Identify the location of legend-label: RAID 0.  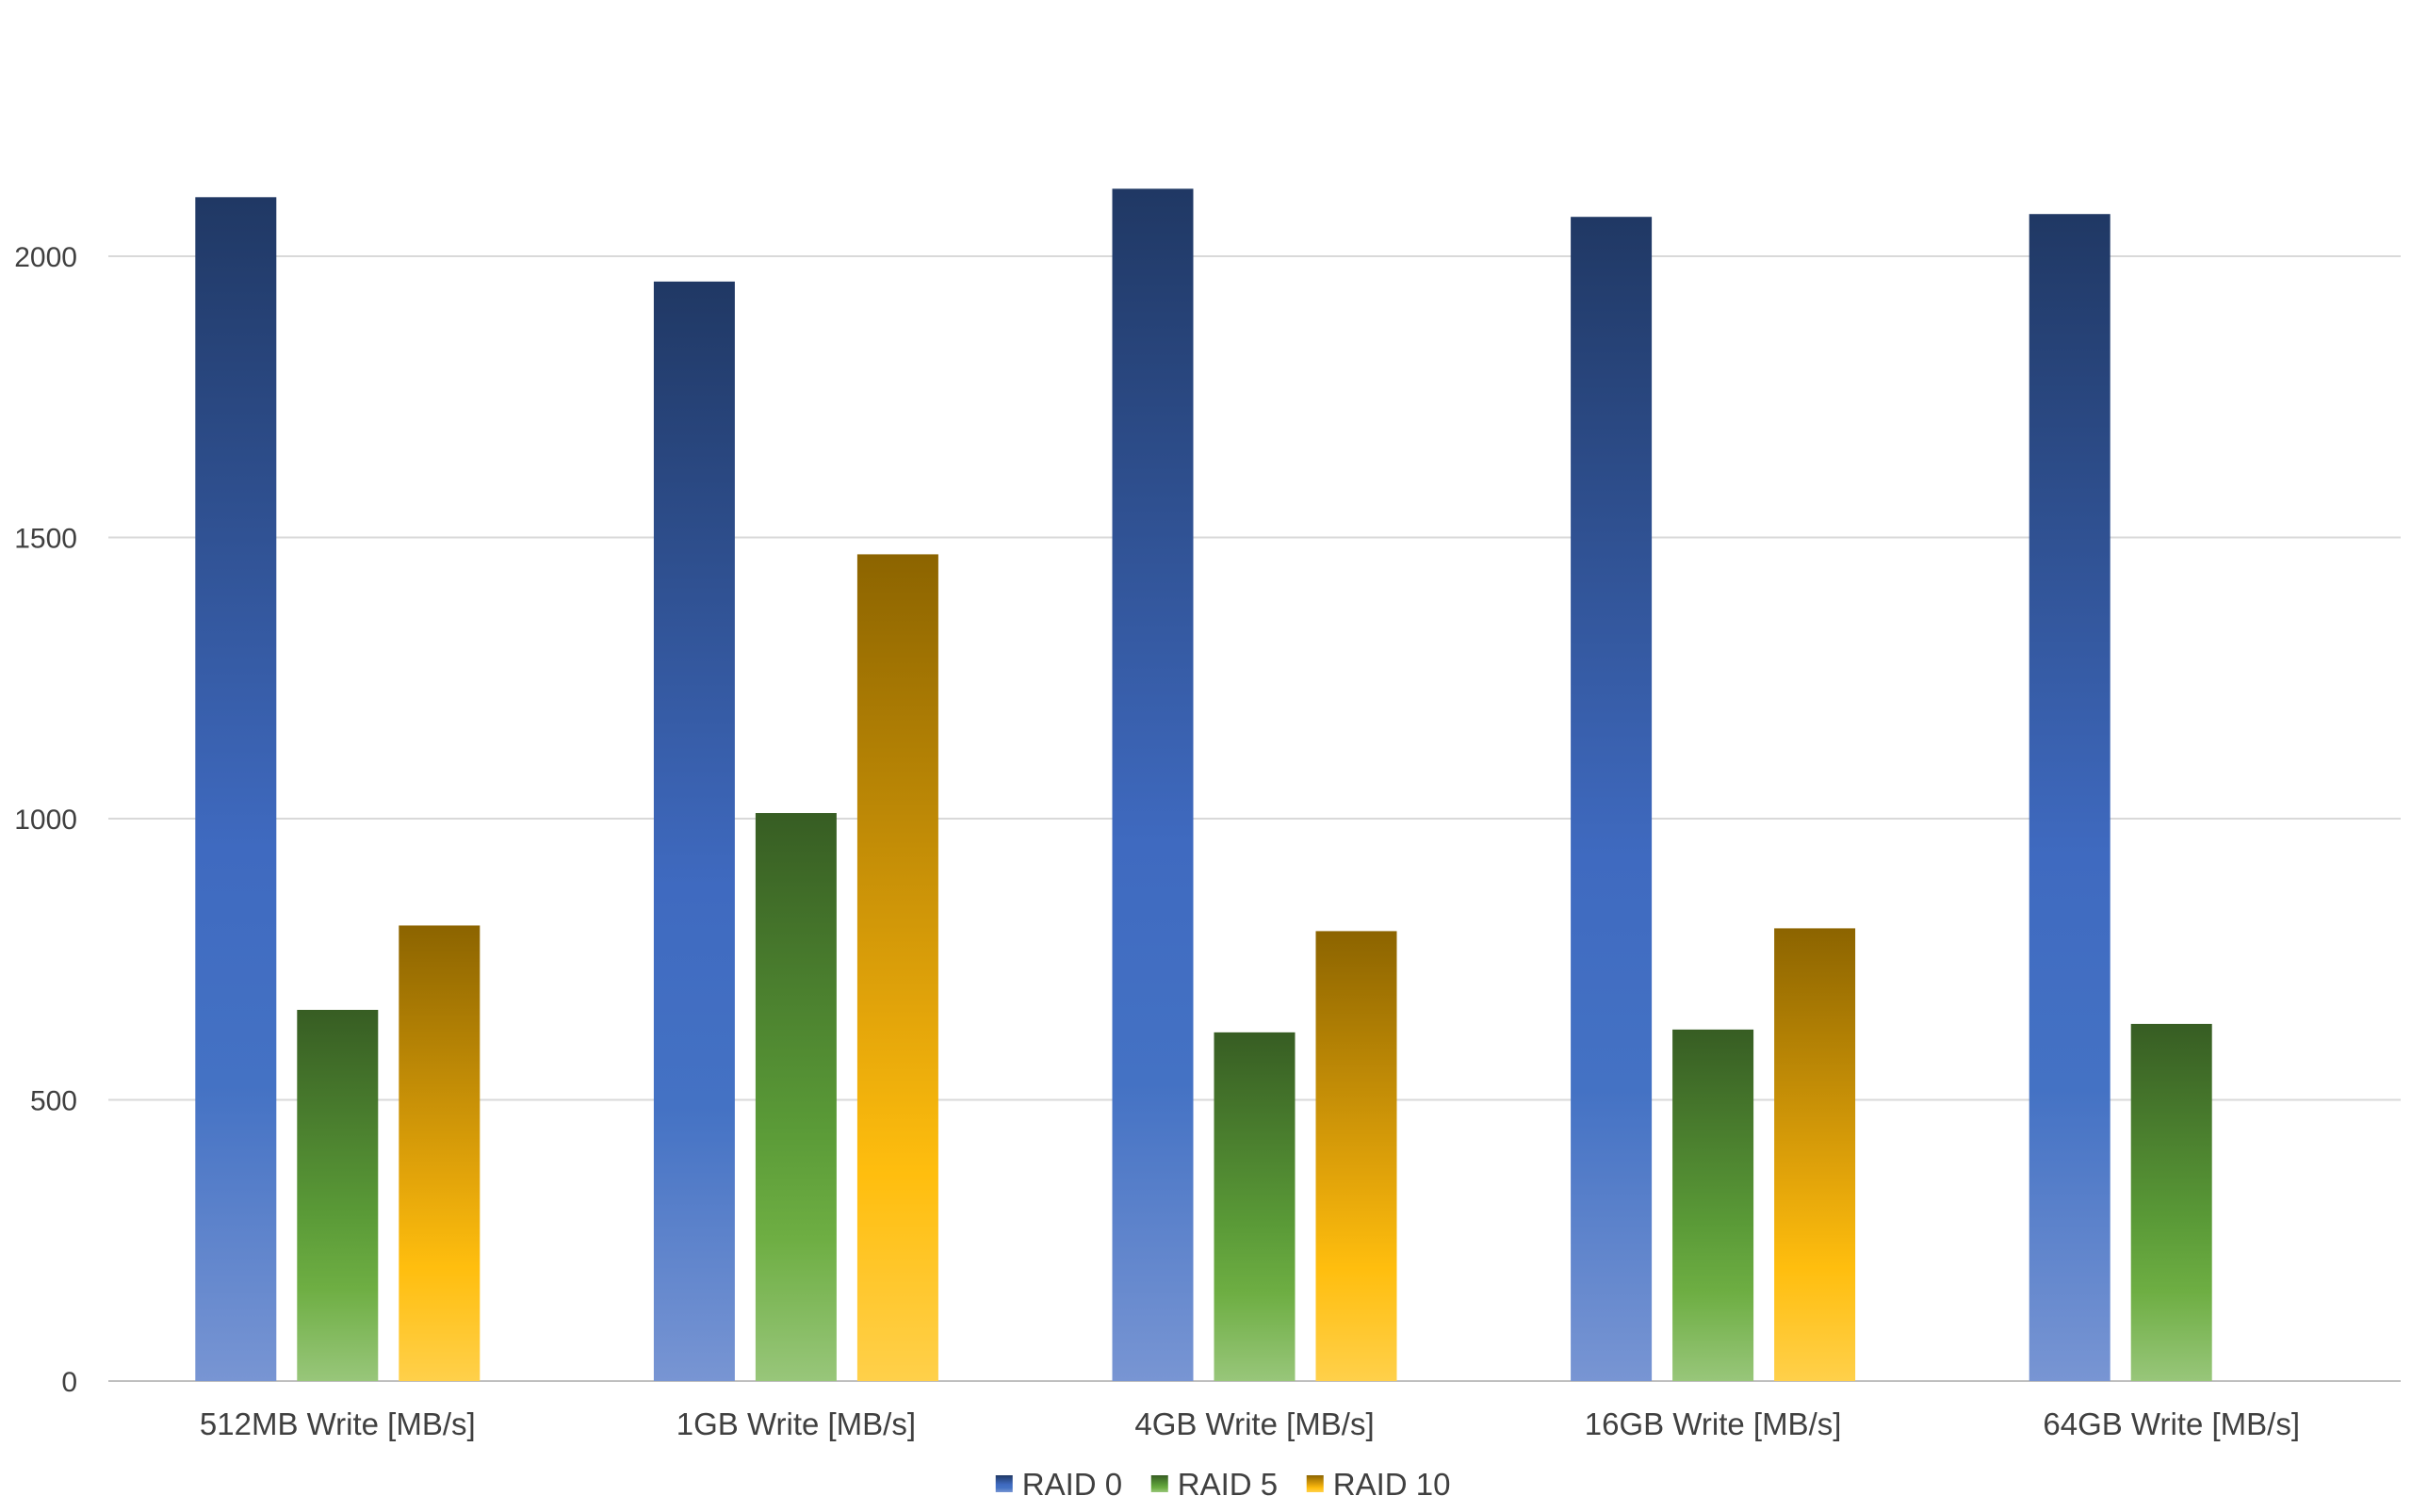
(1072, 1484).